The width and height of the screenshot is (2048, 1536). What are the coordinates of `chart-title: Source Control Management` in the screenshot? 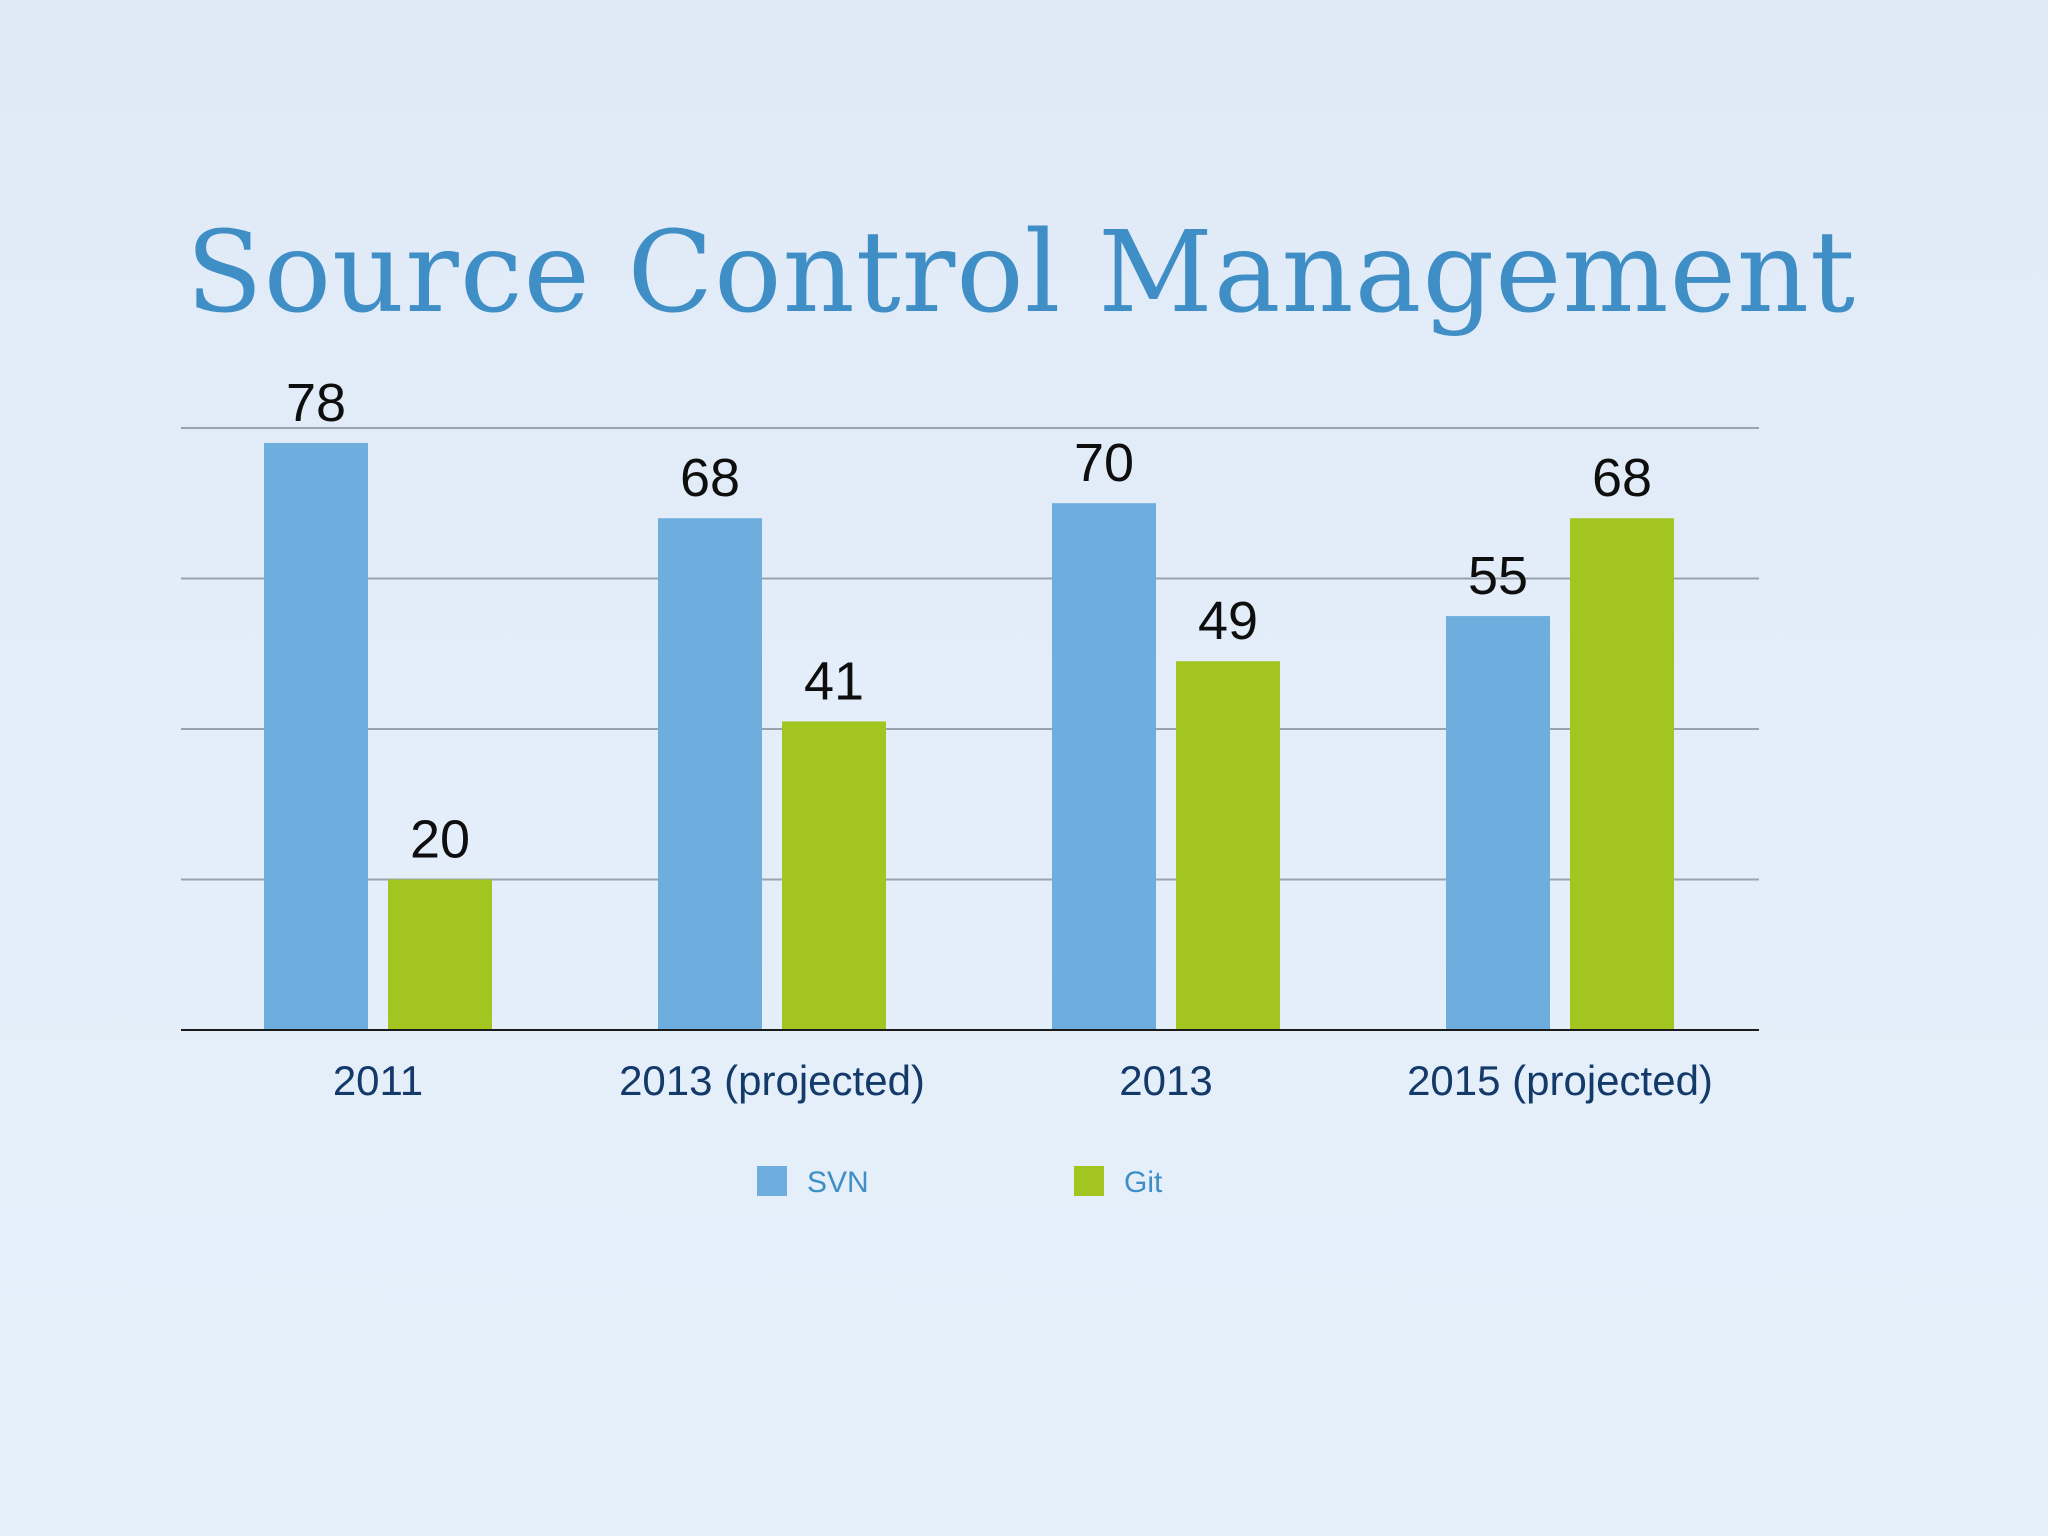 It's located at (1021, 273).